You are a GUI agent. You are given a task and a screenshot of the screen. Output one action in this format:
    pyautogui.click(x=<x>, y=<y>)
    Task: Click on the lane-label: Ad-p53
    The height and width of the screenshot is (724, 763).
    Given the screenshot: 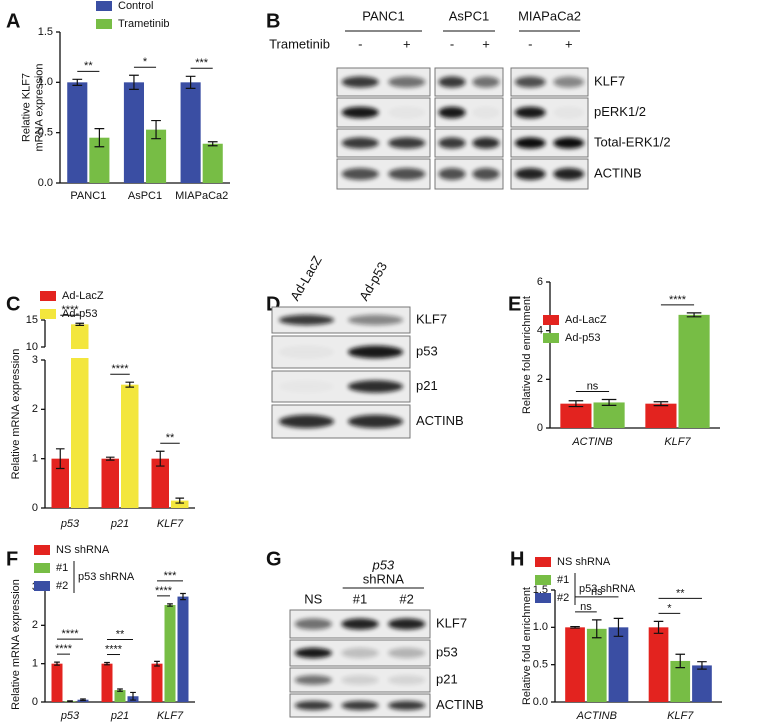 What is the action you would take?
    pyautogui.click(x=373, y=281)
    